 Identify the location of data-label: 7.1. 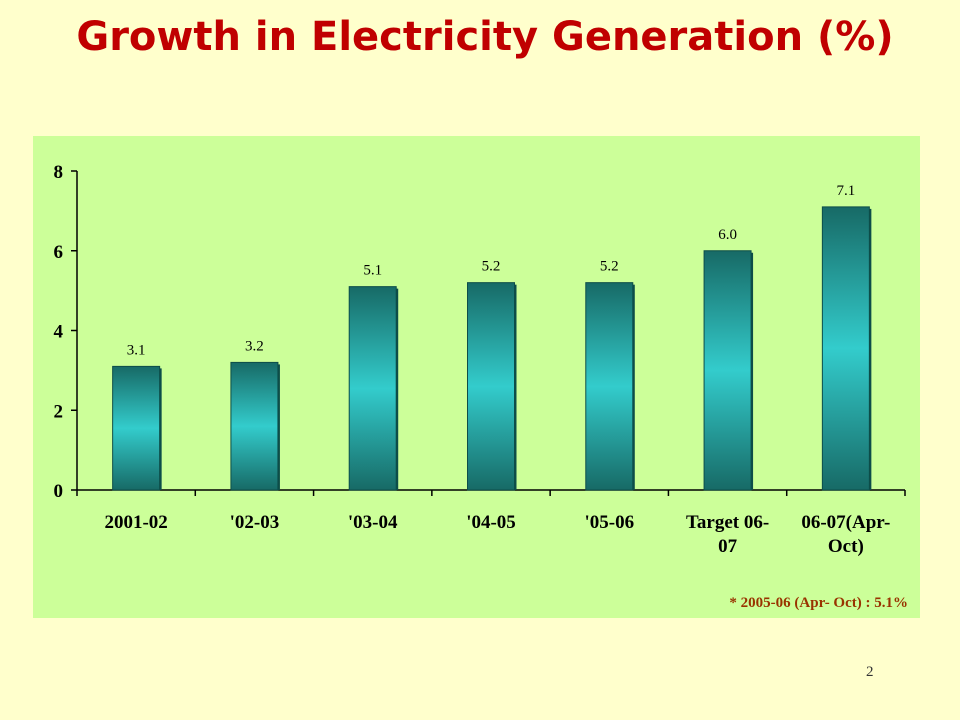
(845, 191).